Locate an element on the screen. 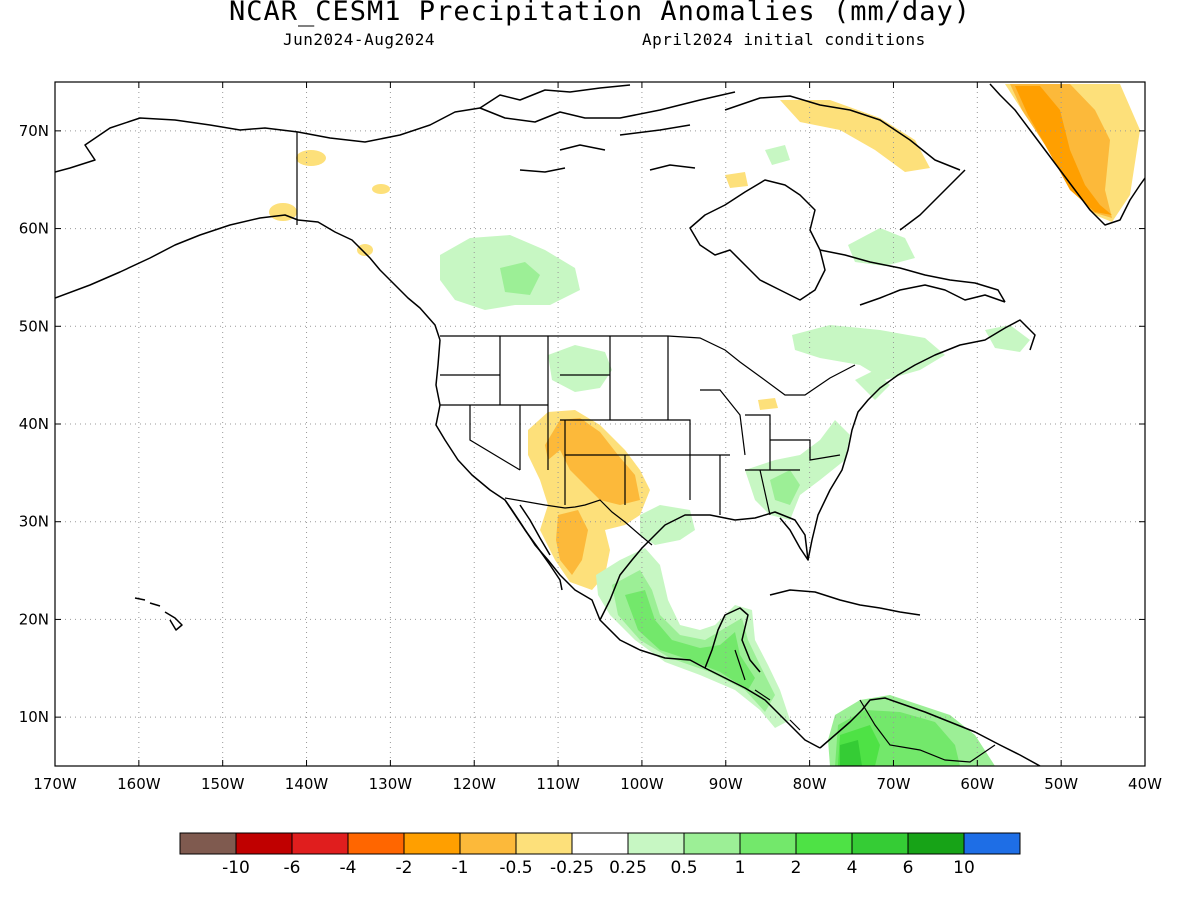 The height and width of the screenshot is (900, 1200). anomaly-southwest-dry-core is located at coordinates (592, 461).